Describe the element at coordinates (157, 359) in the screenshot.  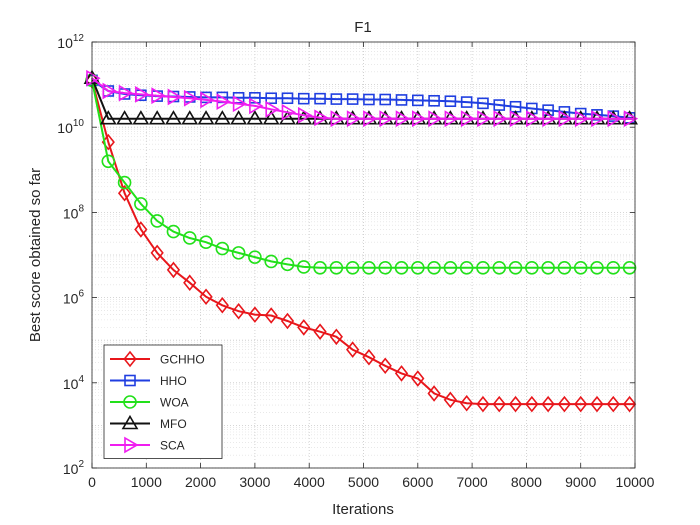
I see `legend-item-gchho: GCHHO` at that location.